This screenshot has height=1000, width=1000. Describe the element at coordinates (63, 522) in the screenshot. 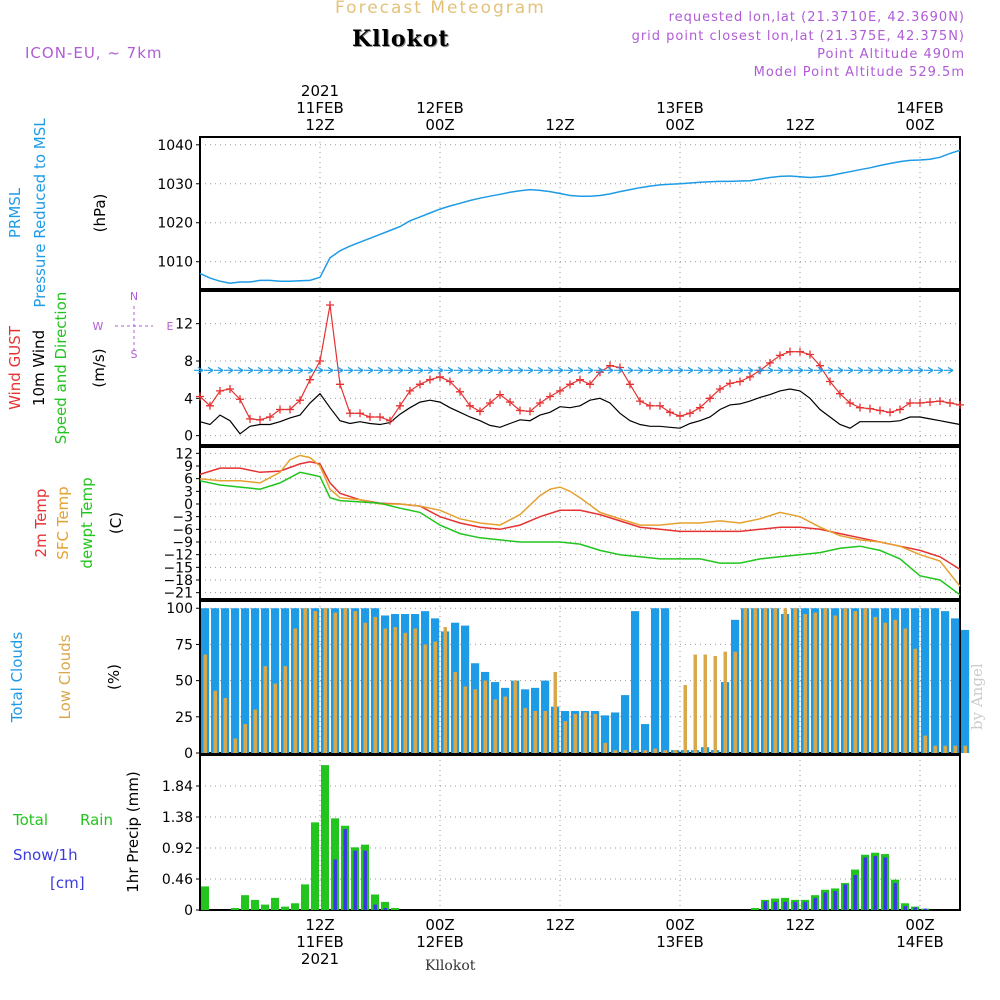

I see `temp-label-sfc: SFC Temp` at that location.